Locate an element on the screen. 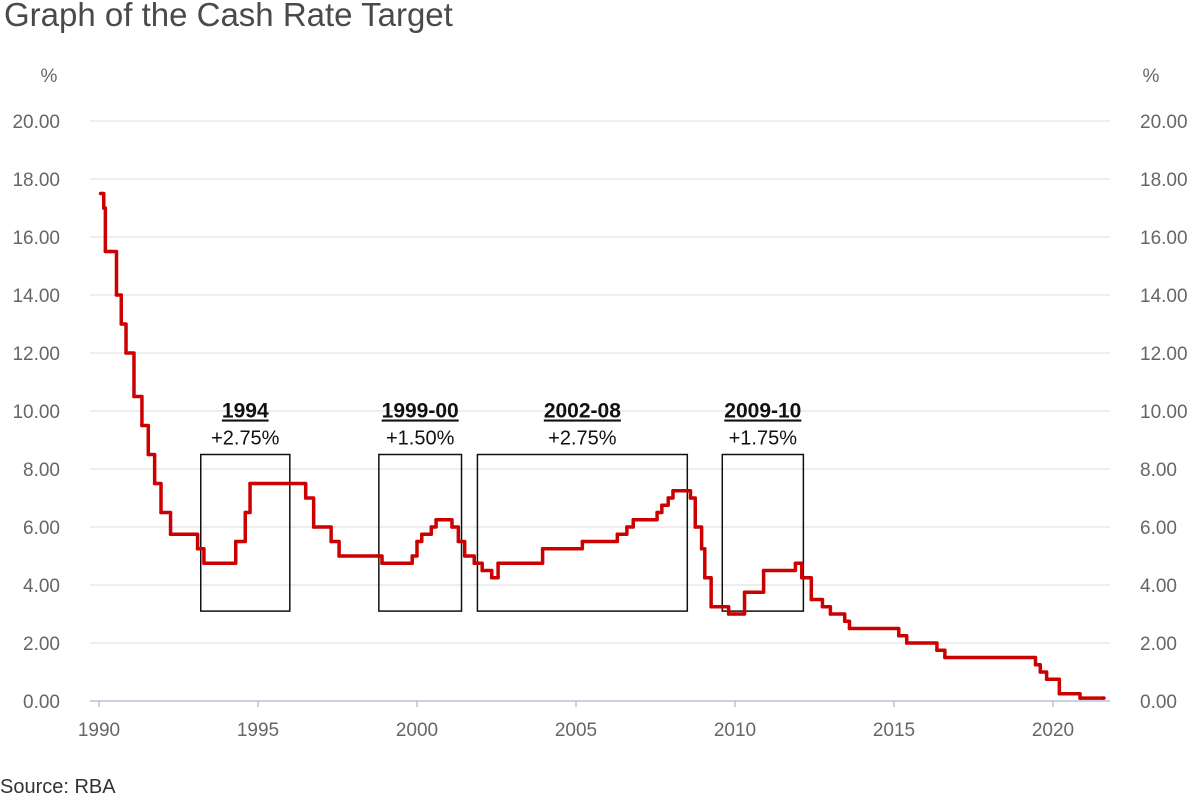  y-axis-label-left: % is located at coordinates (49, 76).